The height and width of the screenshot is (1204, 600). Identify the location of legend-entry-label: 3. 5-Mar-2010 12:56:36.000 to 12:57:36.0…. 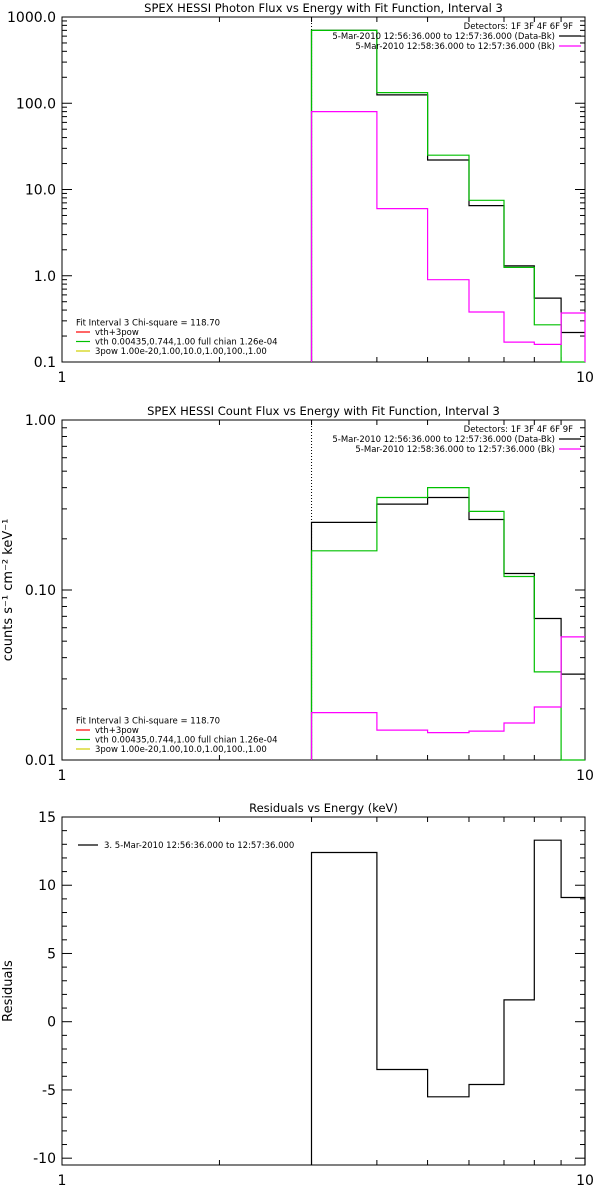
(199, 846).